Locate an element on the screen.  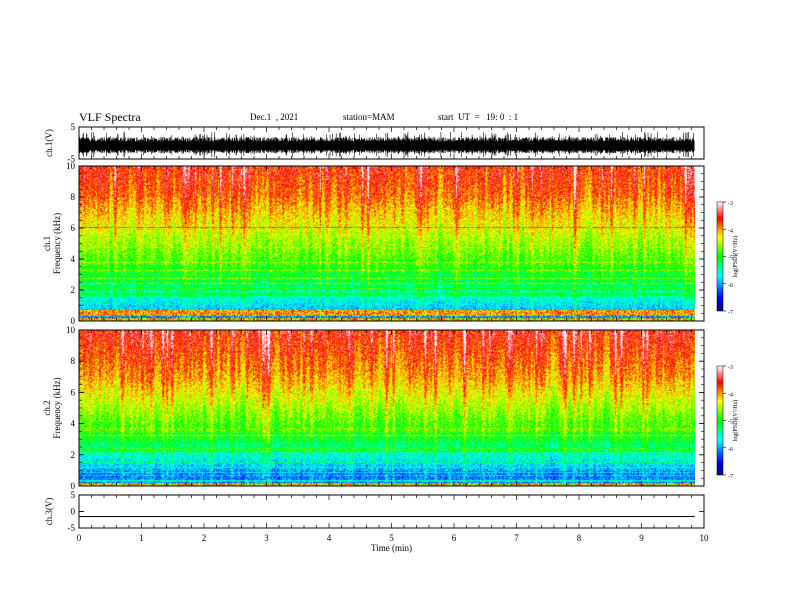
x-tick-label: 6 is located at coordinates (454, 538).